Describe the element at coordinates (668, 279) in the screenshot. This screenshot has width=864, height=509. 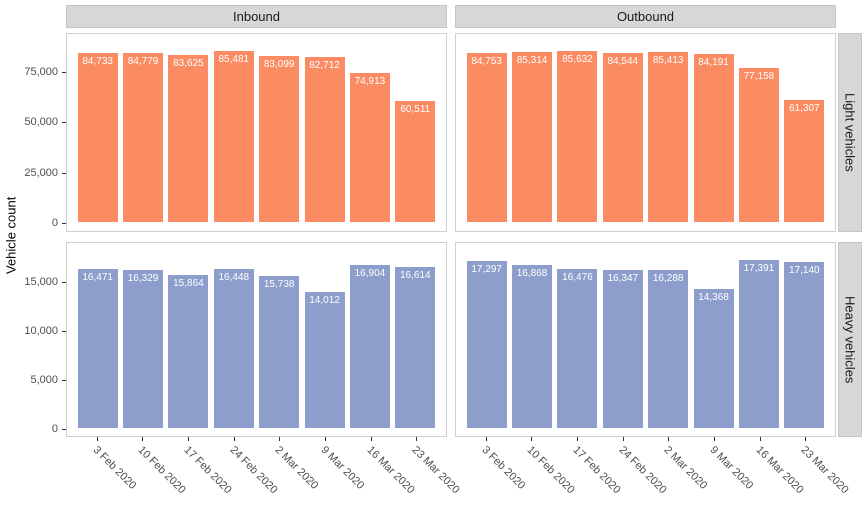
I see `bar-value-label: 16,288` at that location.